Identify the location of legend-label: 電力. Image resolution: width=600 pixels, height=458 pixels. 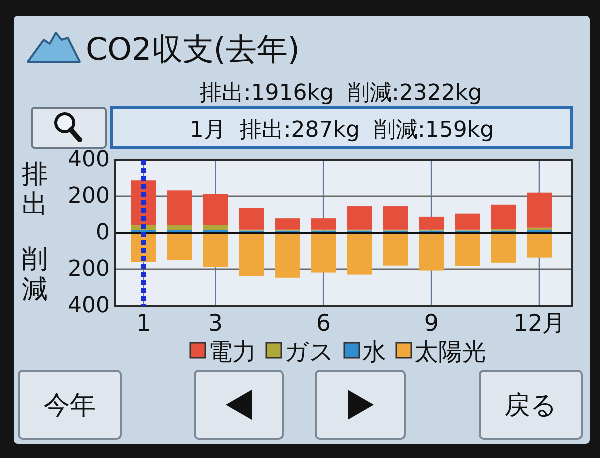
(232, 352).